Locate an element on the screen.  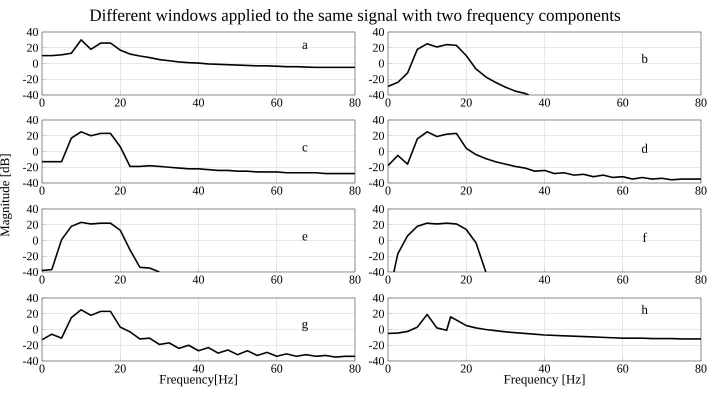
annotation: h is located at coordinates (645, 309).